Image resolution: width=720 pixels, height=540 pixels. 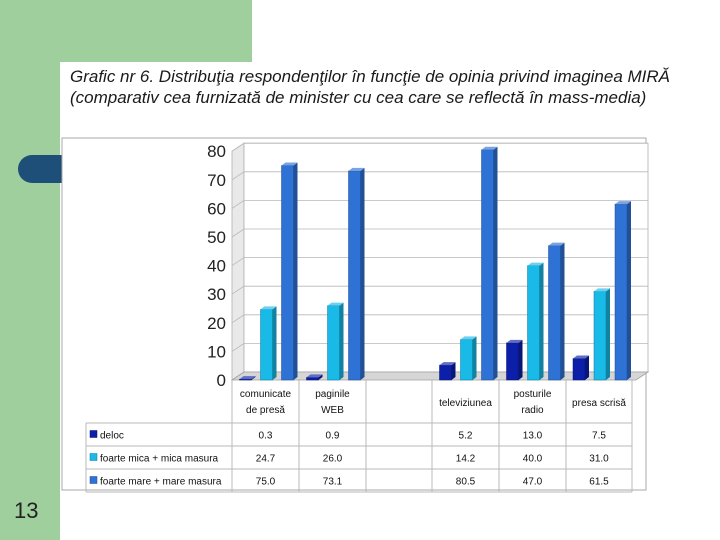 I want to click on legend-label: foarte mica + mica masura, so click(x=159, y=459).